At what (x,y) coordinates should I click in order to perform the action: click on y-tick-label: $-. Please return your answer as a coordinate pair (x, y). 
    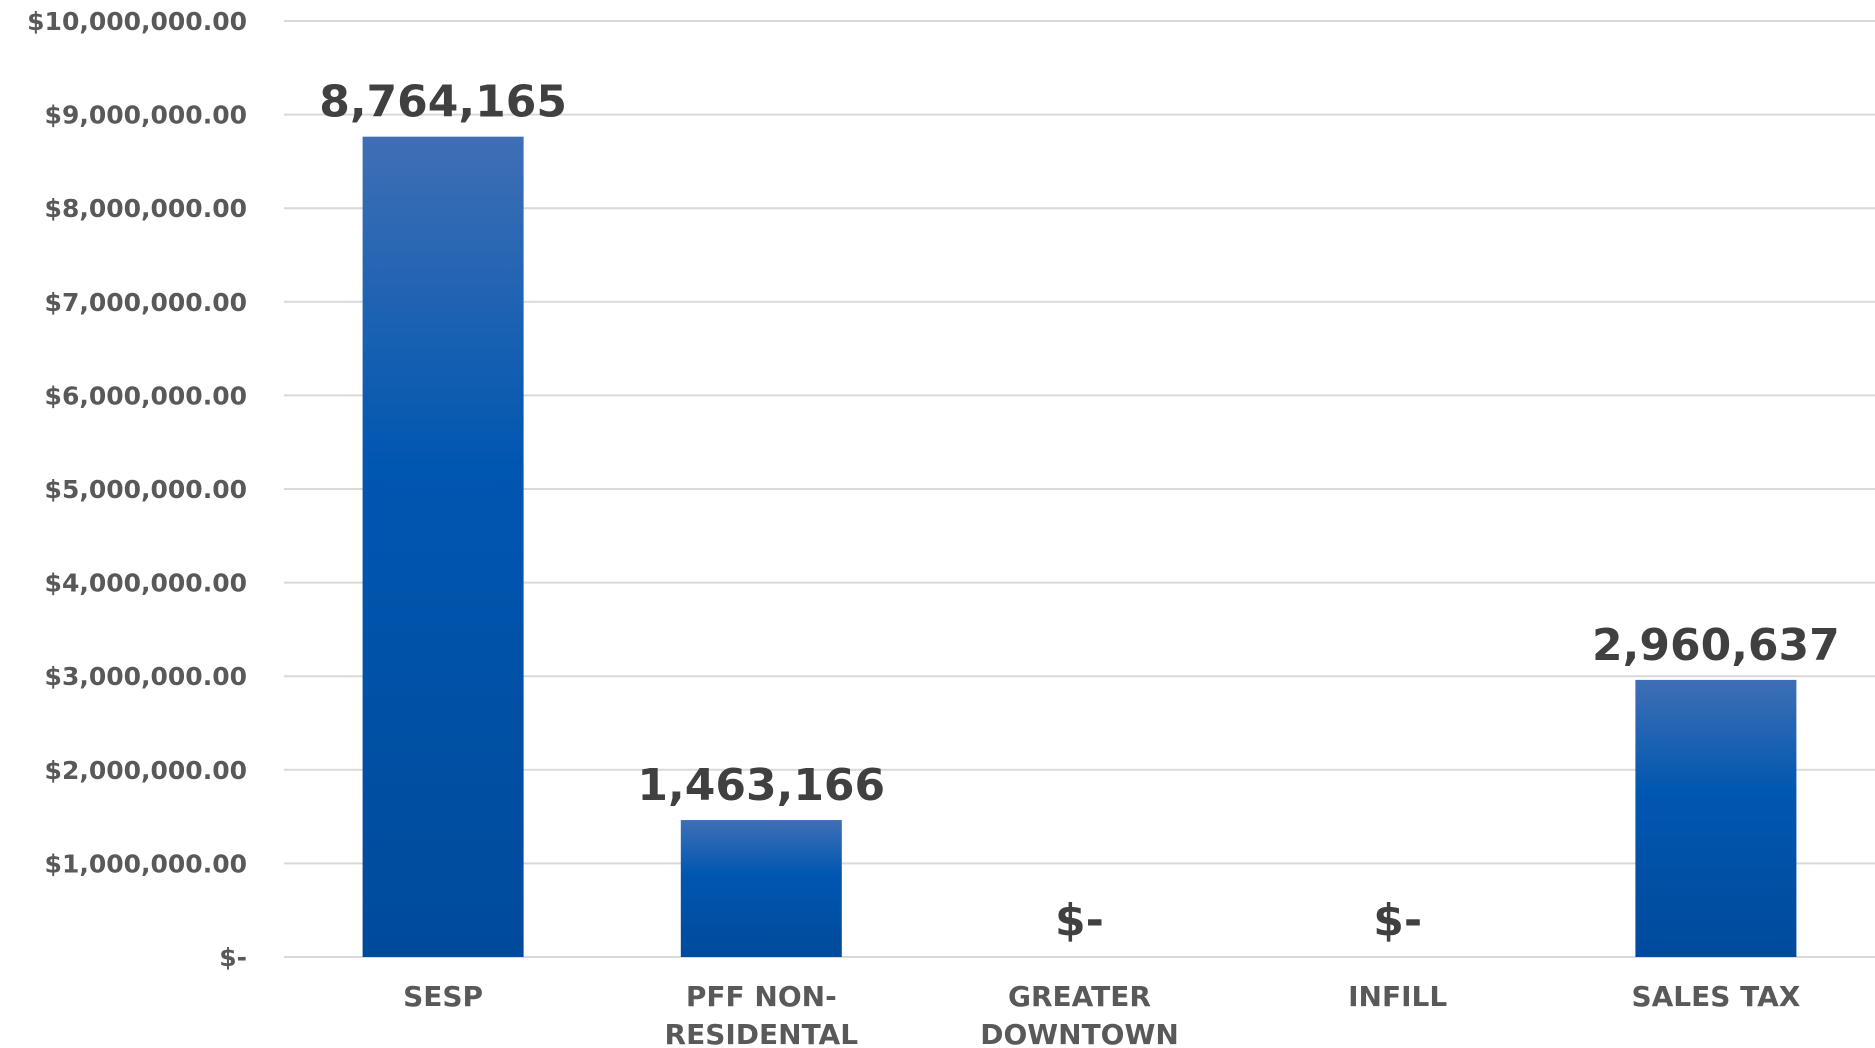
    Looking at the image, I should click on (233, 957).